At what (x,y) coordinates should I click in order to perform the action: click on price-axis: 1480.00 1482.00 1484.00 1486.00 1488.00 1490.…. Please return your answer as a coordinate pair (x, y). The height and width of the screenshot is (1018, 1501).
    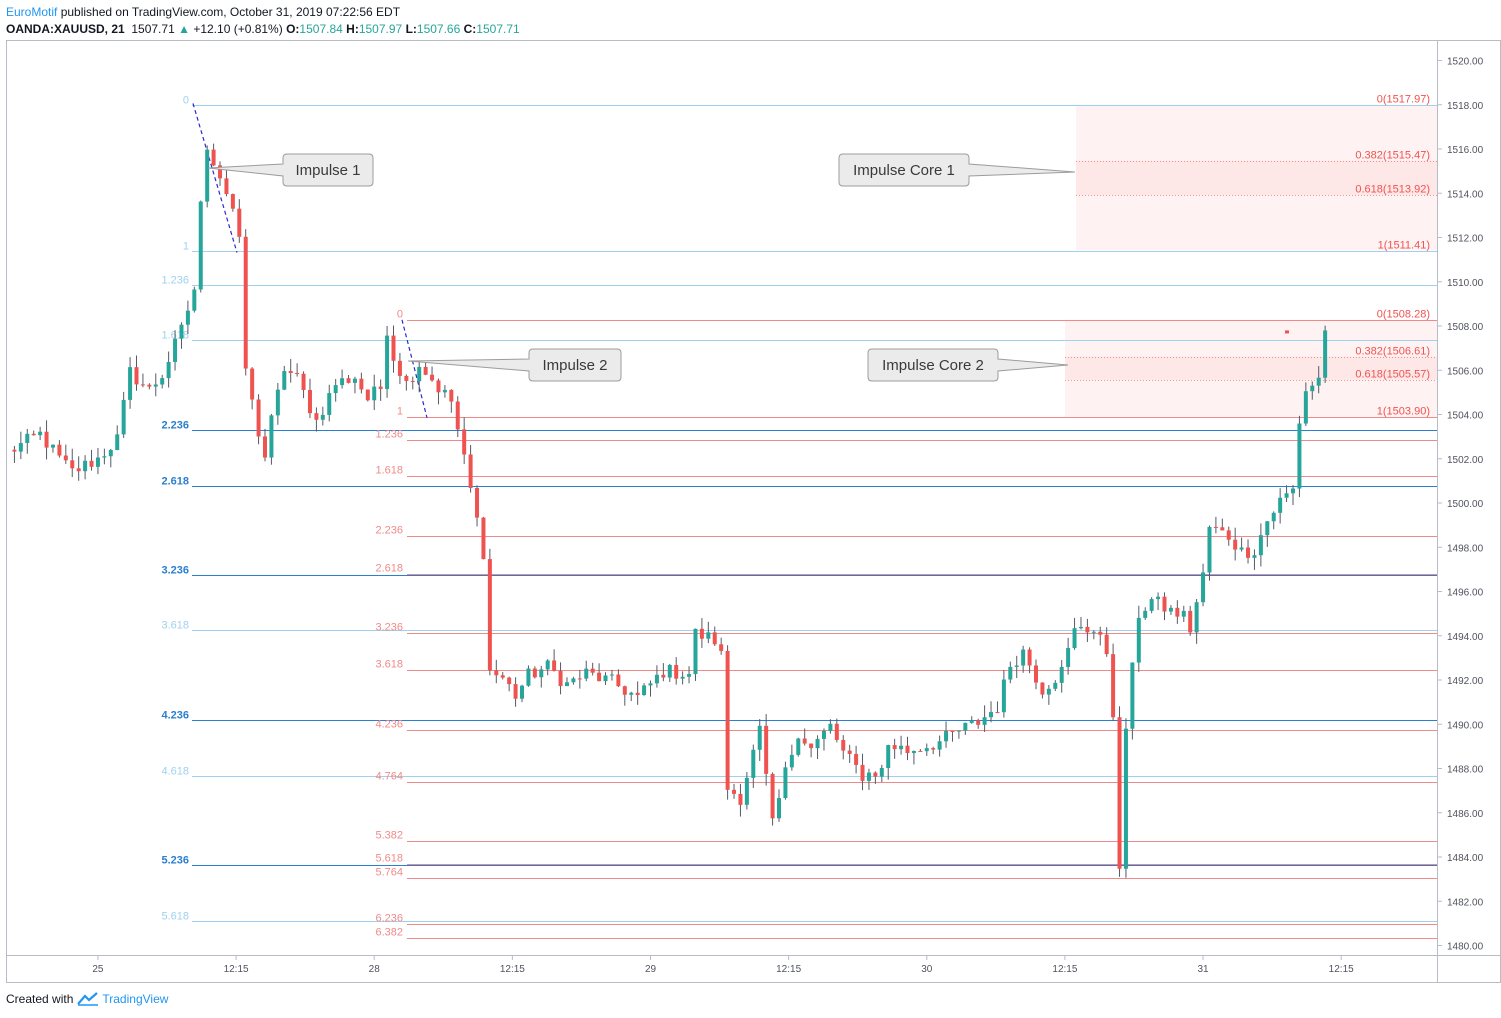
    Looking at the image, I should click on (1460, 505).